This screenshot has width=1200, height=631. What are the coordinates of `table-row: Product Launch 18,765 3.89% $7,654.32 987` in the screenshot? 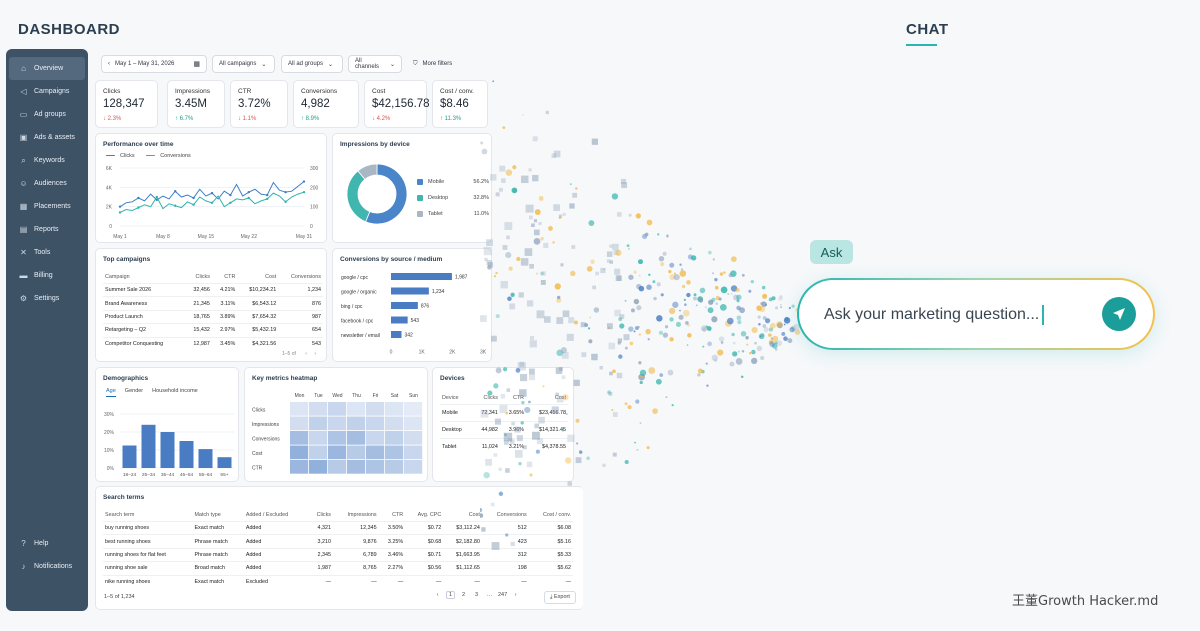 It's located at (213, 316).